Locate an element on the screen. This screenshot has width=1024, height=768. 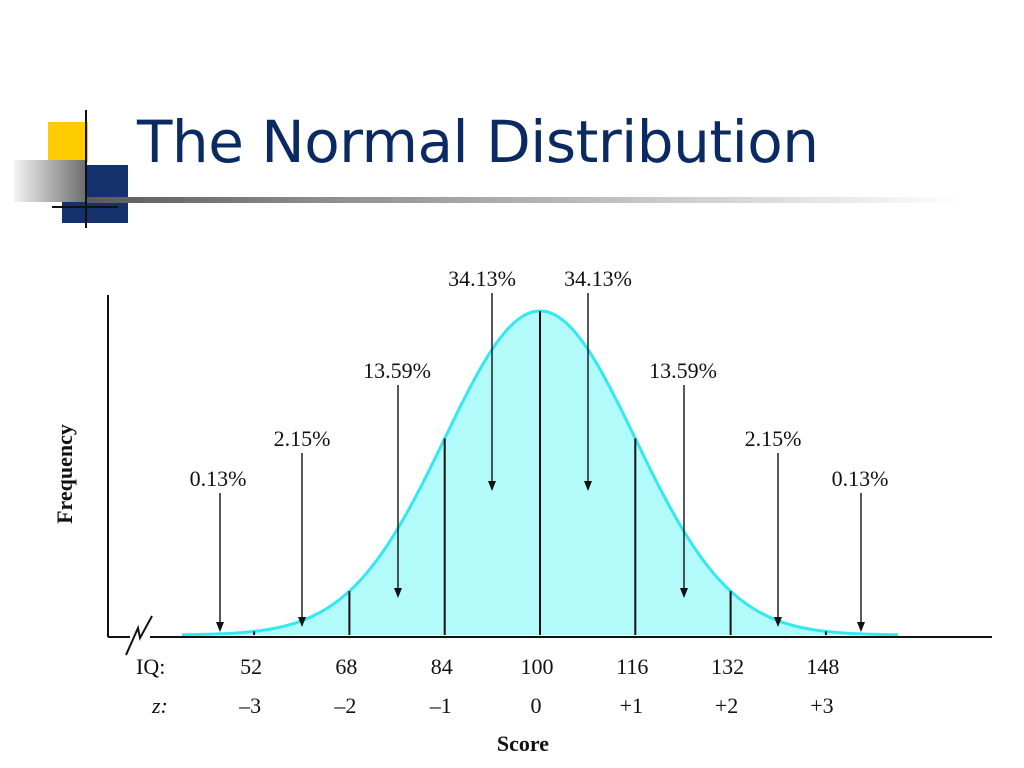
percent-label-0: 0.13% is located at coordinates (218, 478).